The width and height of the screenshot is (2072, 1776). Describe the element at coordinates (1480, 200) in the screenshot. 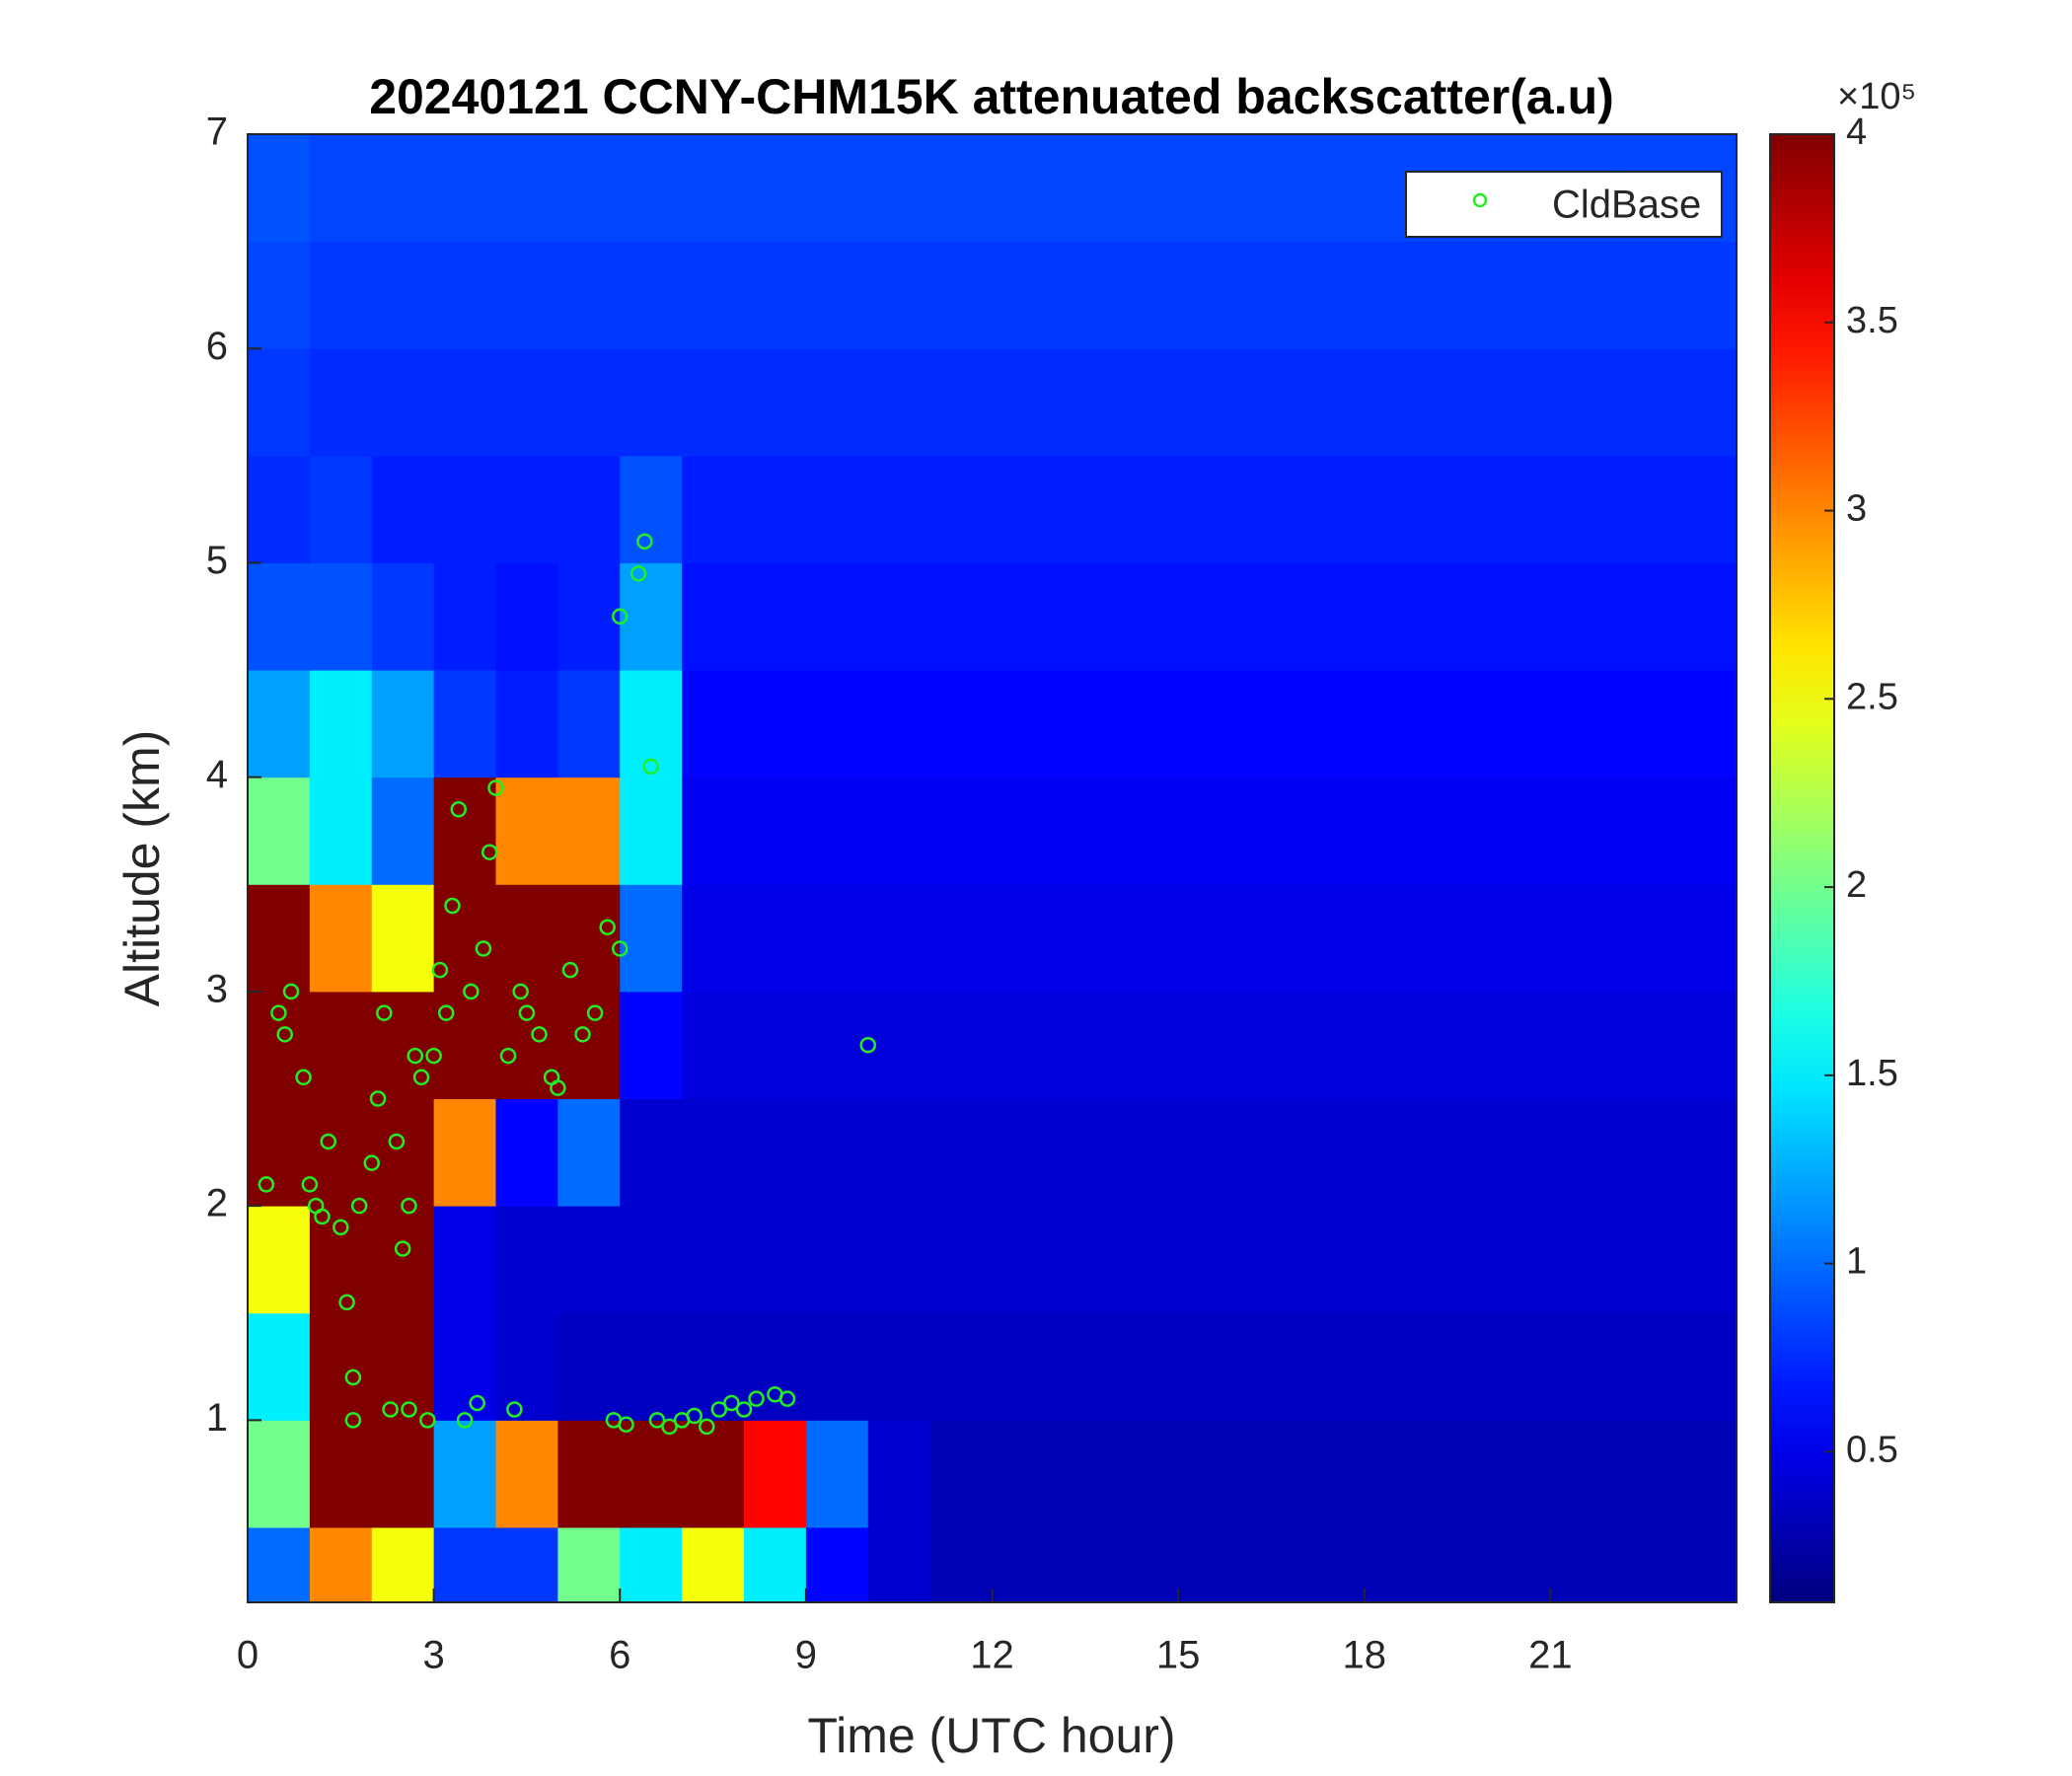

I see `legend-marker` at that location.